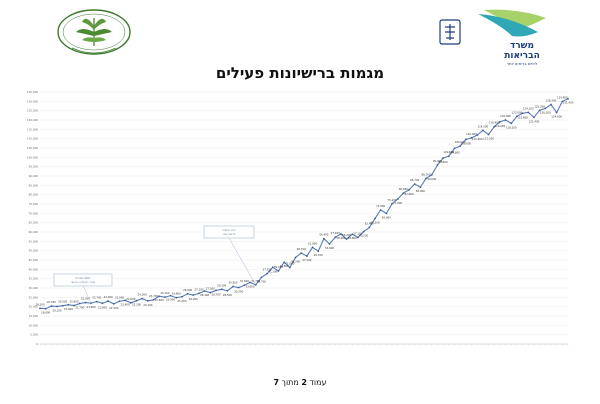 The height and width of the screenshot is (404, 600). What do you see at coordinates (74, 302) in the screenshot?
I see `data-label: 20,600` at bounding box center [74, 302].